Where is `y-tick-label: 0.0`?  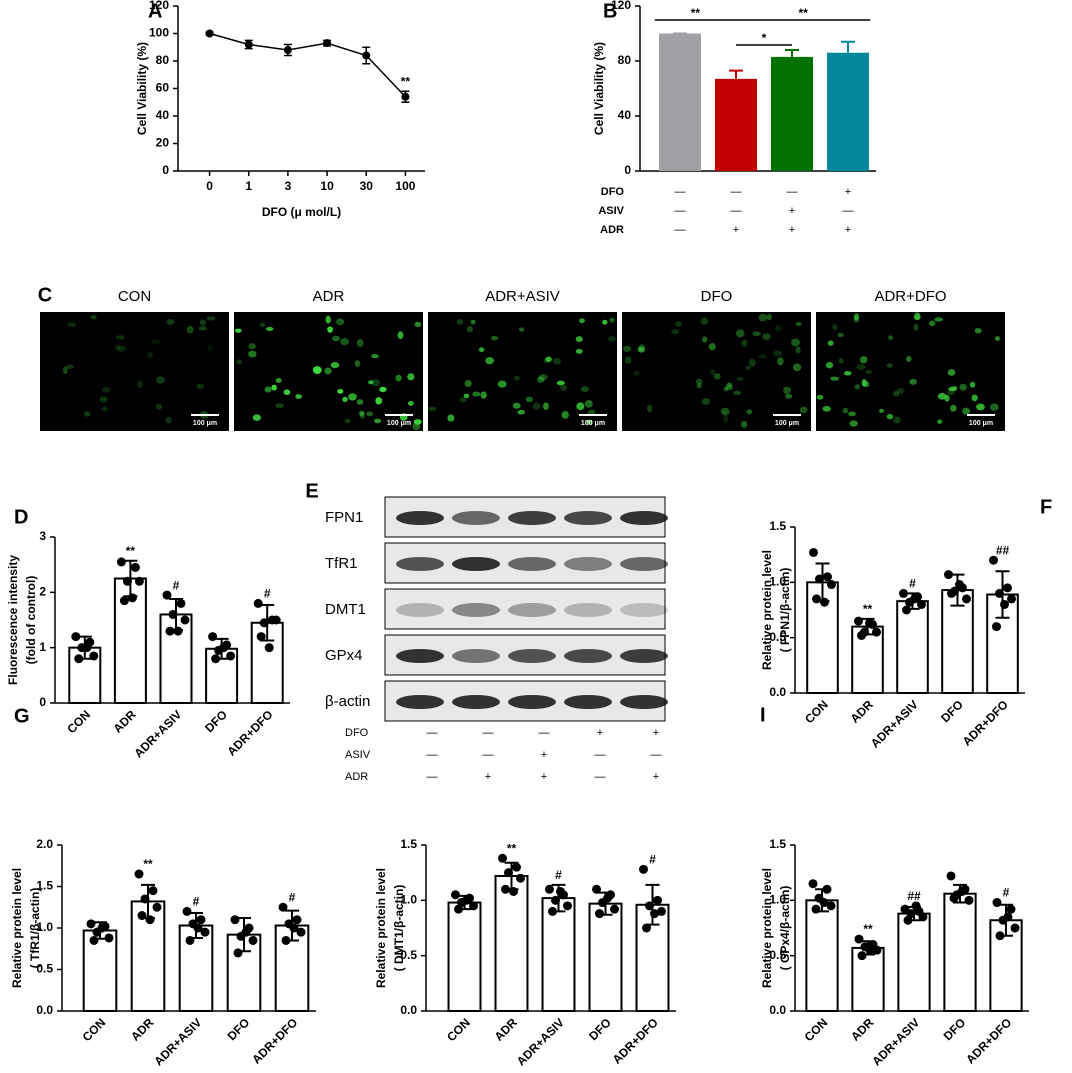
y-tick-label: 0.0 is located at coordinates (777, 692).